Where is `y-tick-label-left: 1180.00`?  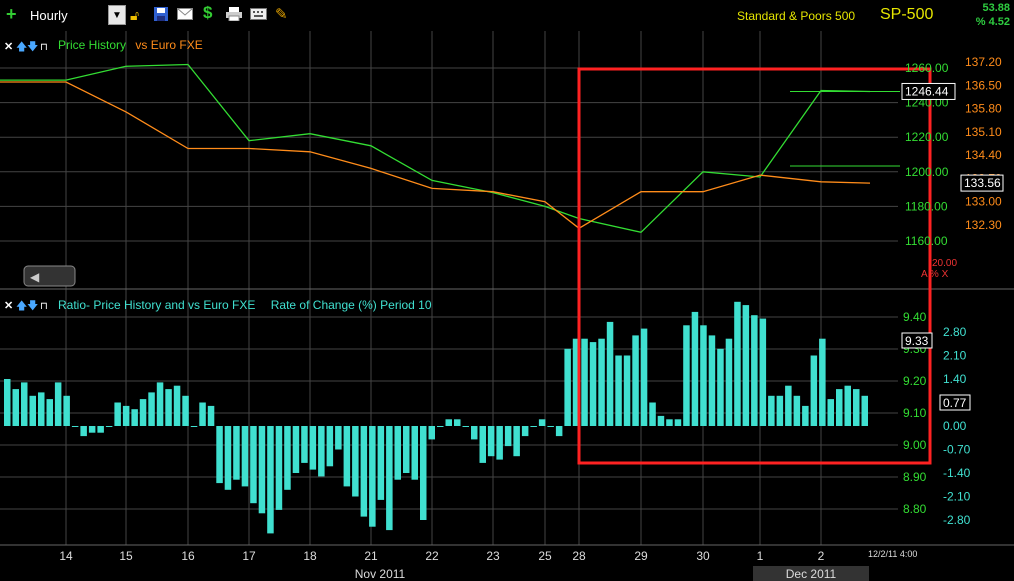 y-tick-label-left: 1180.00 is located at coordinates (926, 206).